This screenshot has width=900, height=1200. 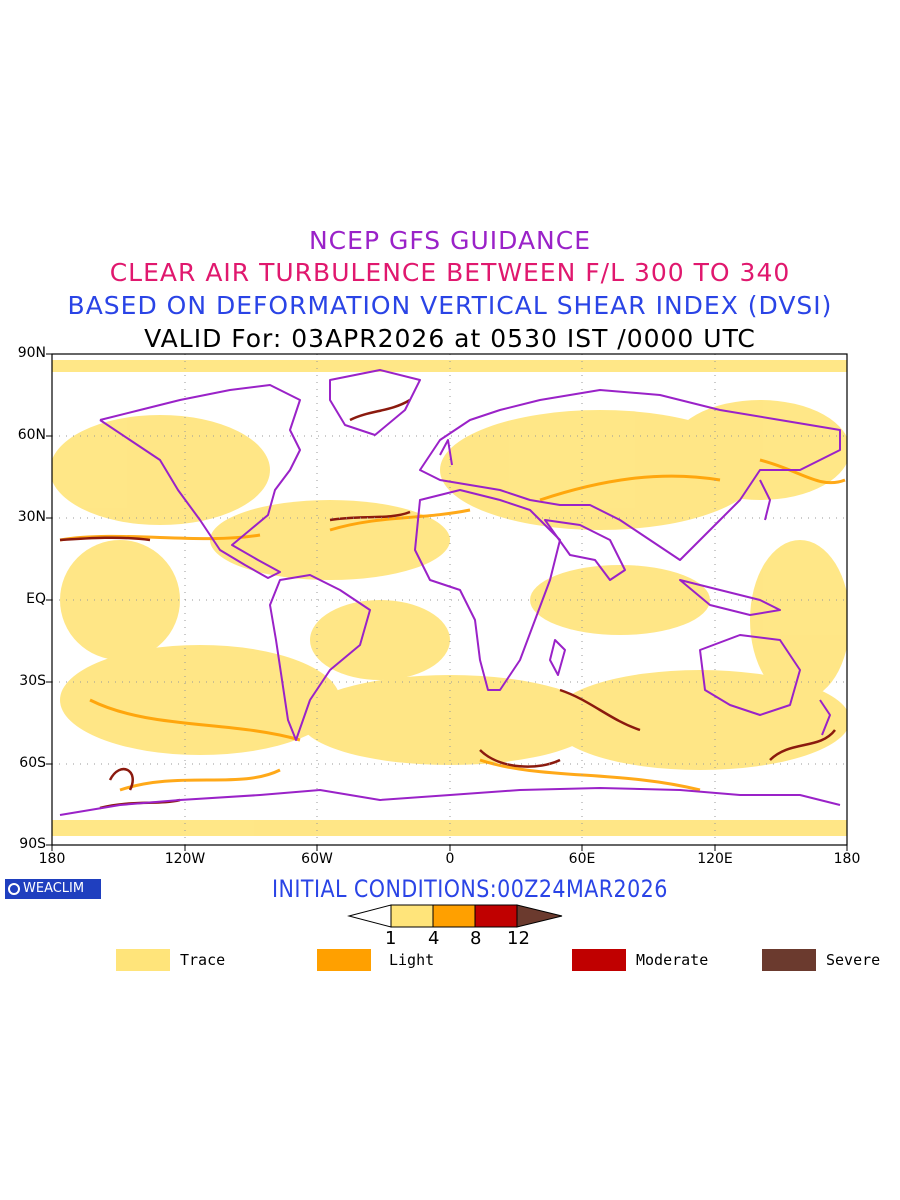 I want to click on lon-label: 120W, so click(x=185, y=859).